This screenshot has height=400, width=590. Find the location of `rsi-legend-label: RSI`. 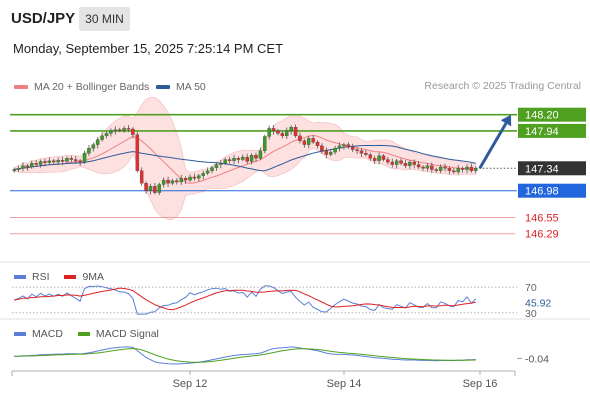

rsi-legend-label: RSI is located at coordinates (41, 277).